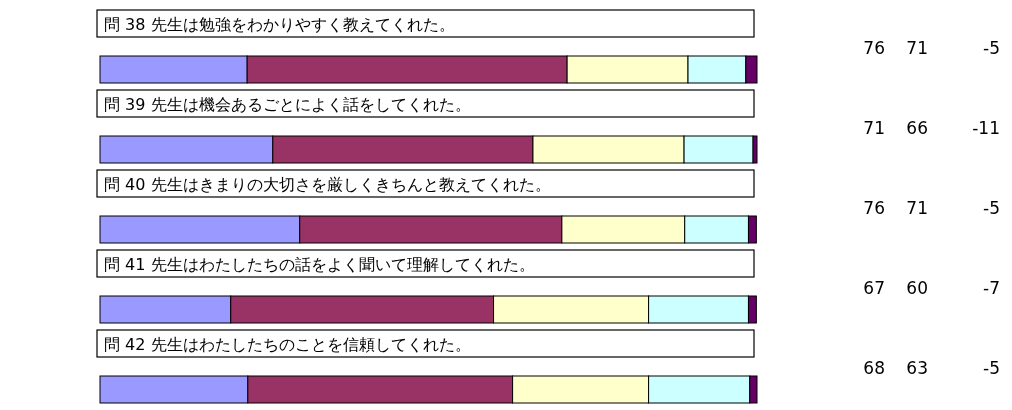  I want to click on text: 67 60 -7, so click(931, 288).